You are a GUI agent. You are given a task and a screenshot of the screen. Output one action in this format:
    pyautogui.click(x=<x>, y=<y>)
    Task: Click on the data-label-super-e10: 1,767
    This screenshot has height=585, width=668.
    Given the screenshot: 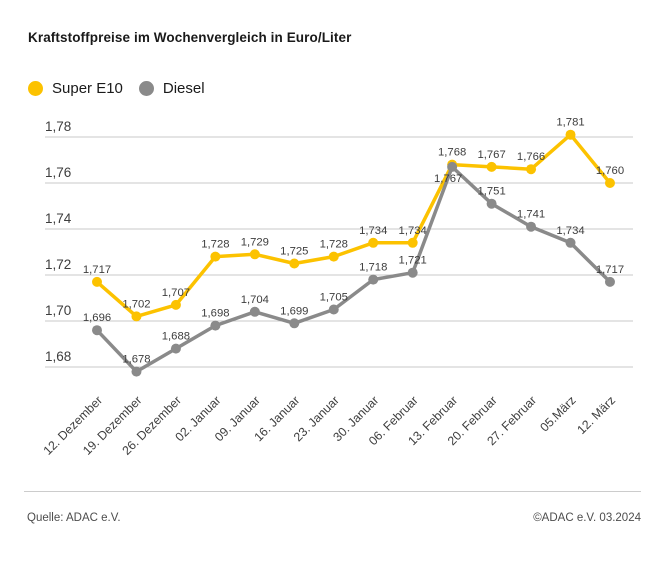 What is the action you would take?
    pyautogui.click(x=491, y=155)
    